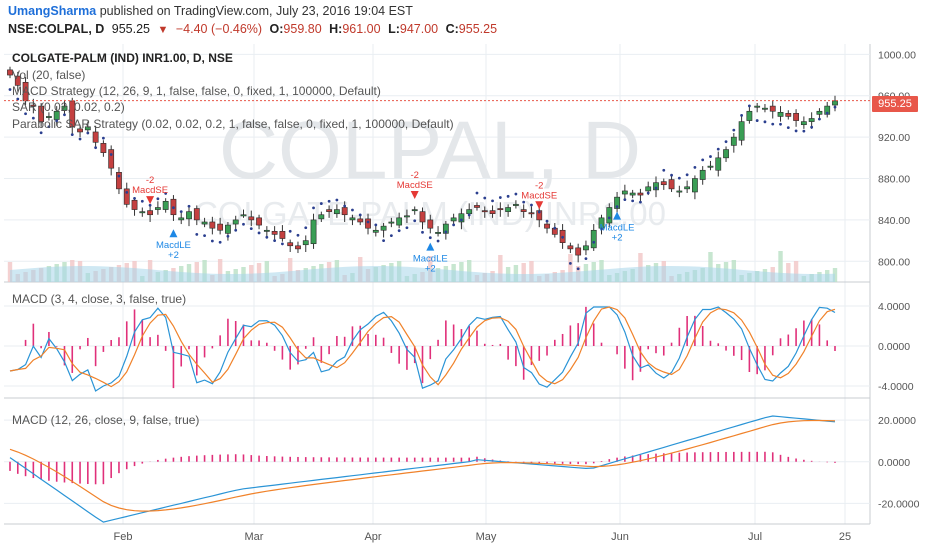  I want to click on down-arrow-icon: ▼, so click(163, 30).